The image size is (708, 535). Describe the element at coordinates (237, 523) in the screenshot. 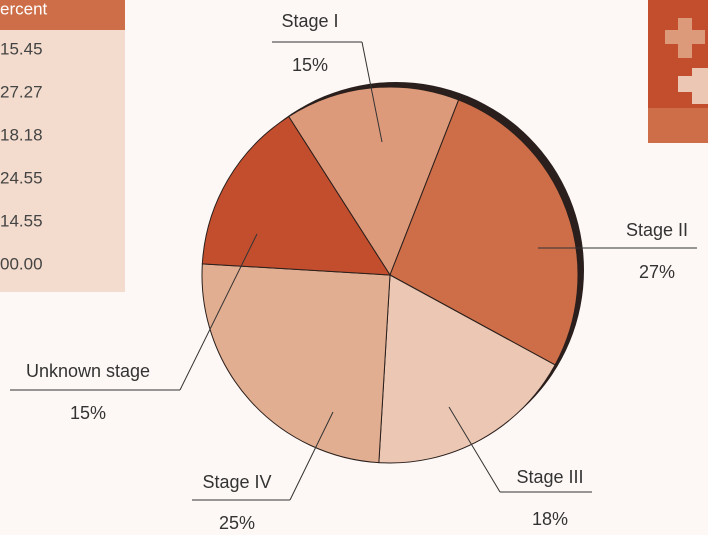

I see `slice-value: 25%` at that location.